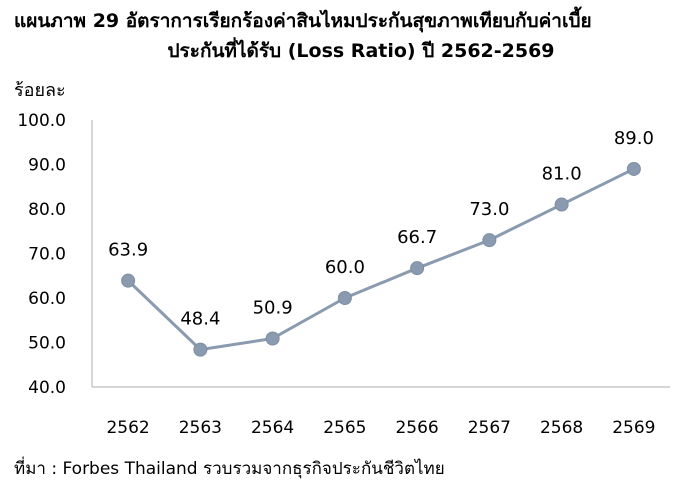 The height and width of the screenshot is (496, 698). Describe the element at coordinates (128, 250) in the screenshot. I see `data-label: 63.9` at that location.